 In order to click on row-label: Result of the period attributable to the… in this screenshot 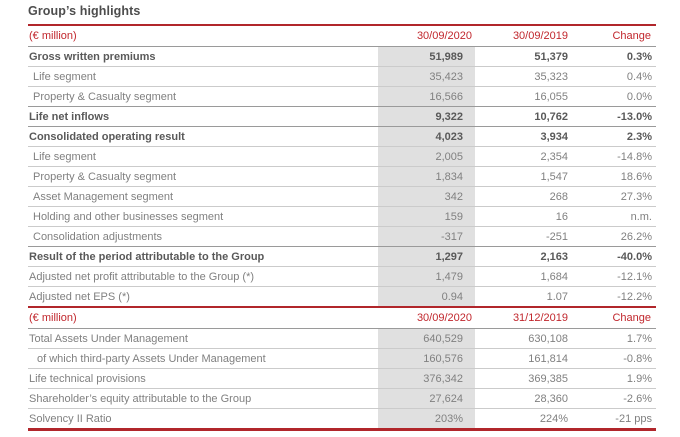, I will do `click(147, 256)`.